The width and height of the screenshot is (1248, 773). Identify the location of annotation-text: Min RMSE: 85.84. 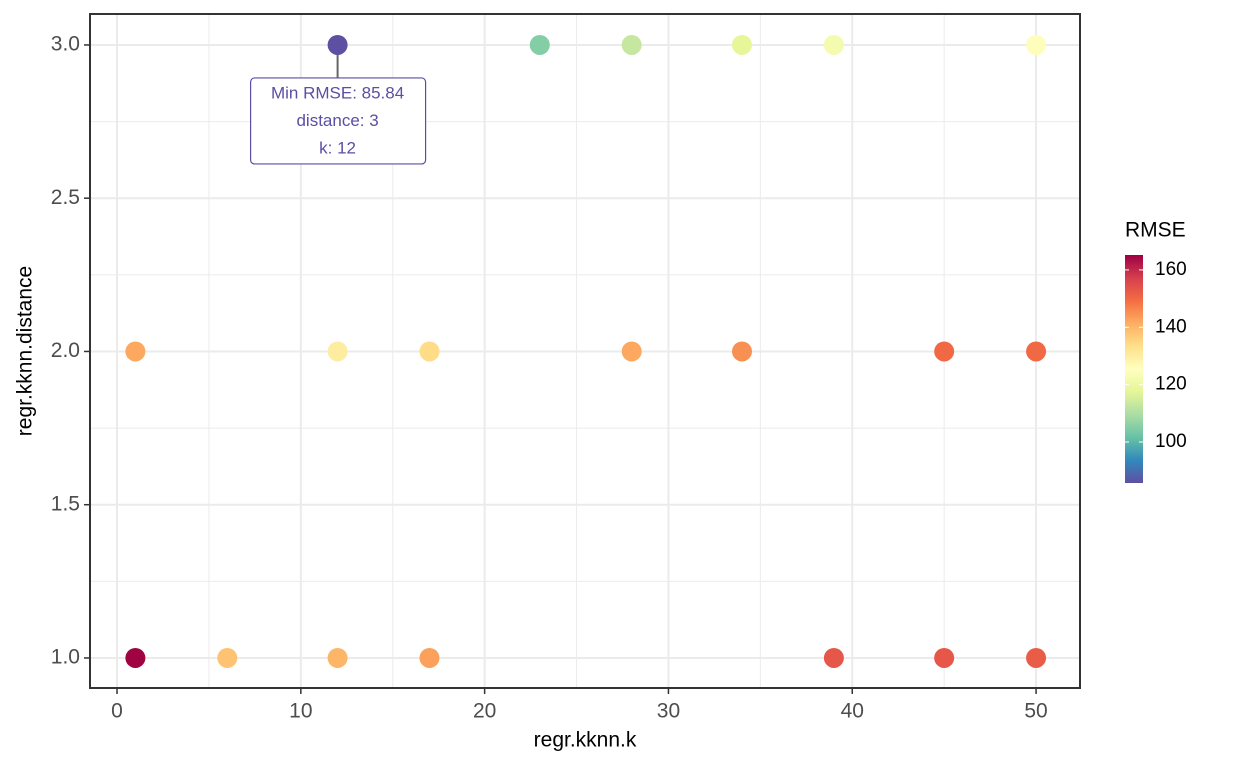
(337, 92).